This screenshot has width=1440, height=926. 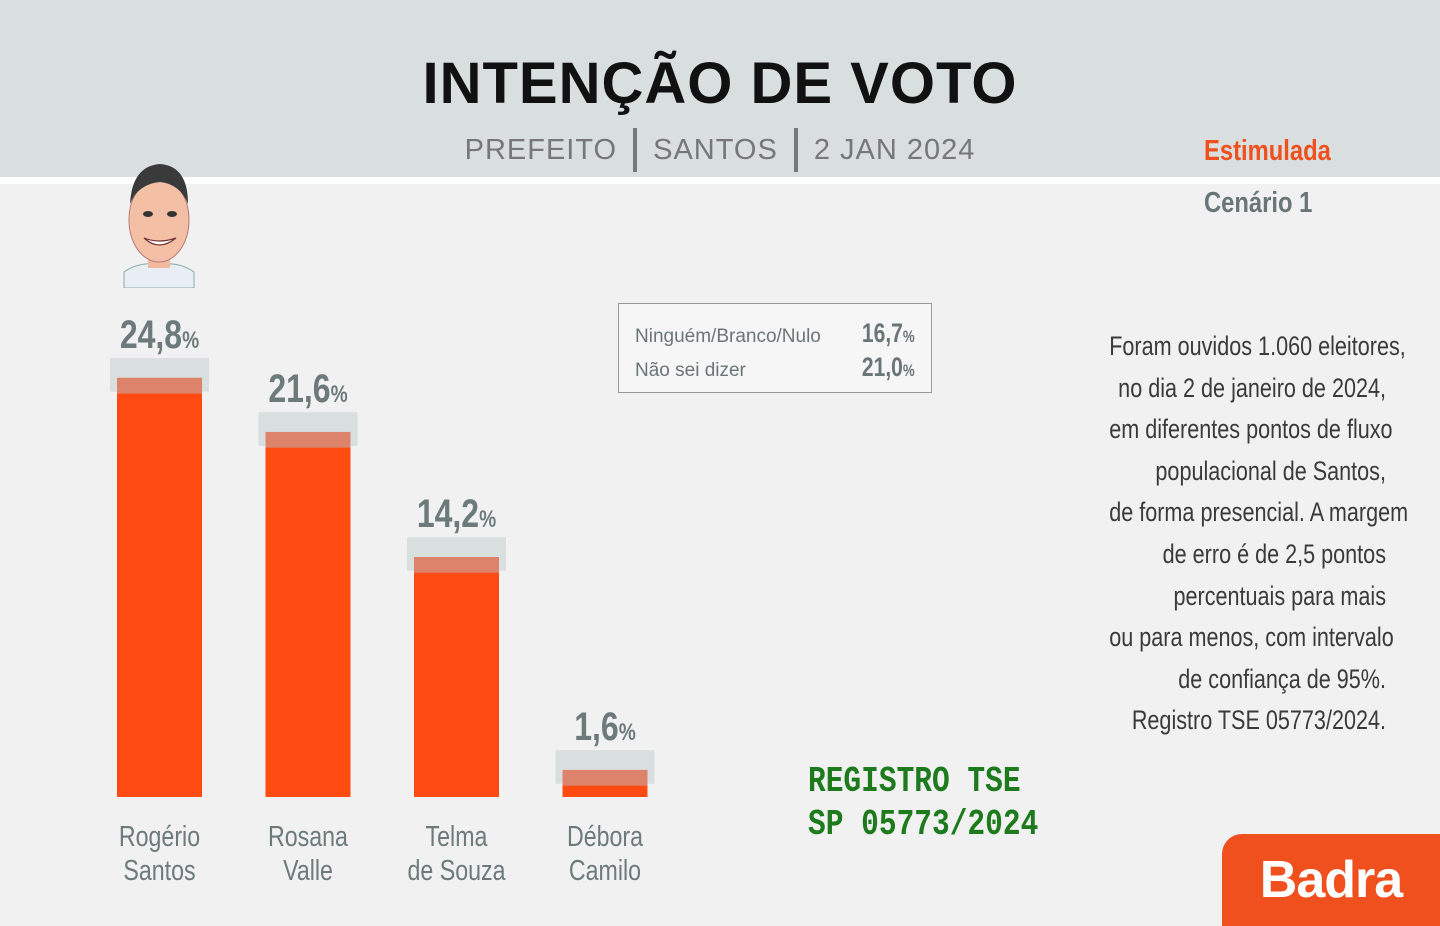 I want to click on legend-label: Não sei dizer, so click(x=690, y=370).